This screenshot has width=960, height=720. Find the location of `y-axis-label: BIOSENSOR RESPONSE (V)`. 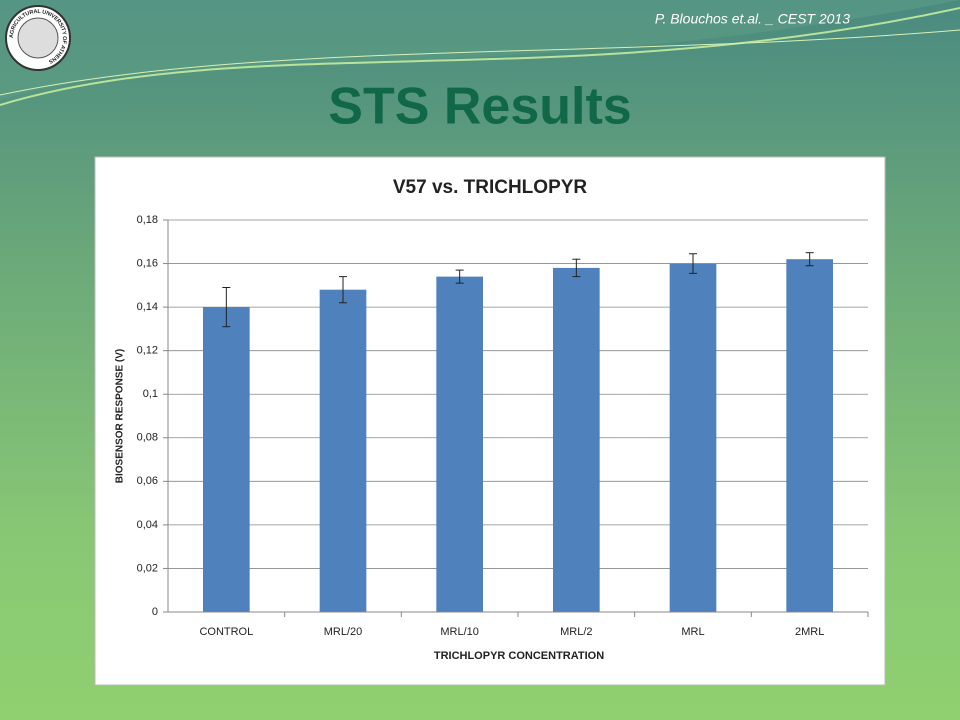

y-axis-label: BIOSENSOR RESPONSE (V) is located at coordinates (120, 416).